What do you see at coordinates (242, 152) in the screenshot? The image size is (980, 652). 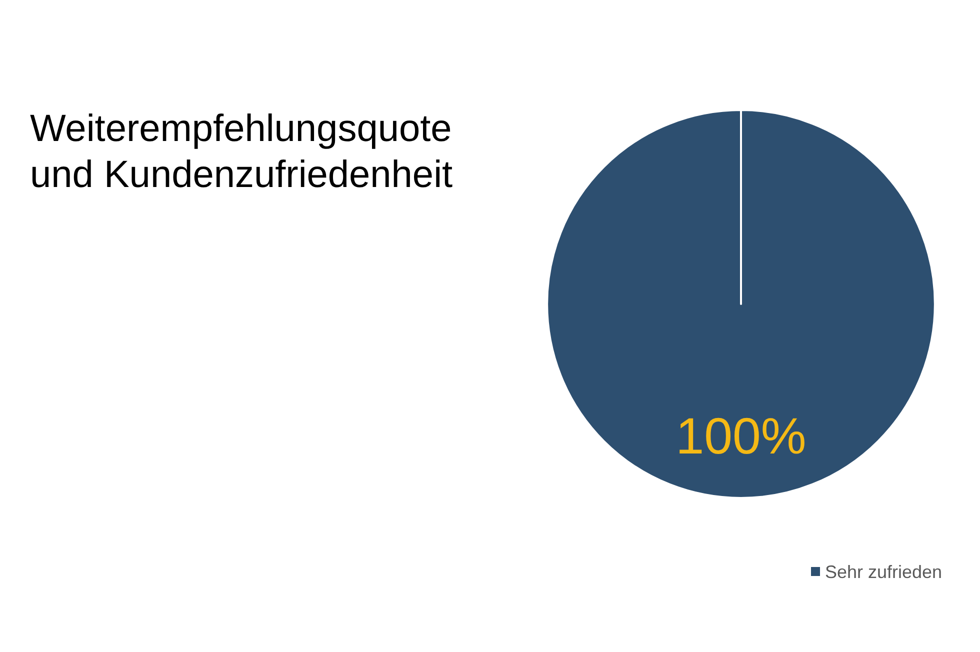 I see `text: Weiterempfehlungsquote und Kundenzufriedenheit` at bounding box center [242, 152].